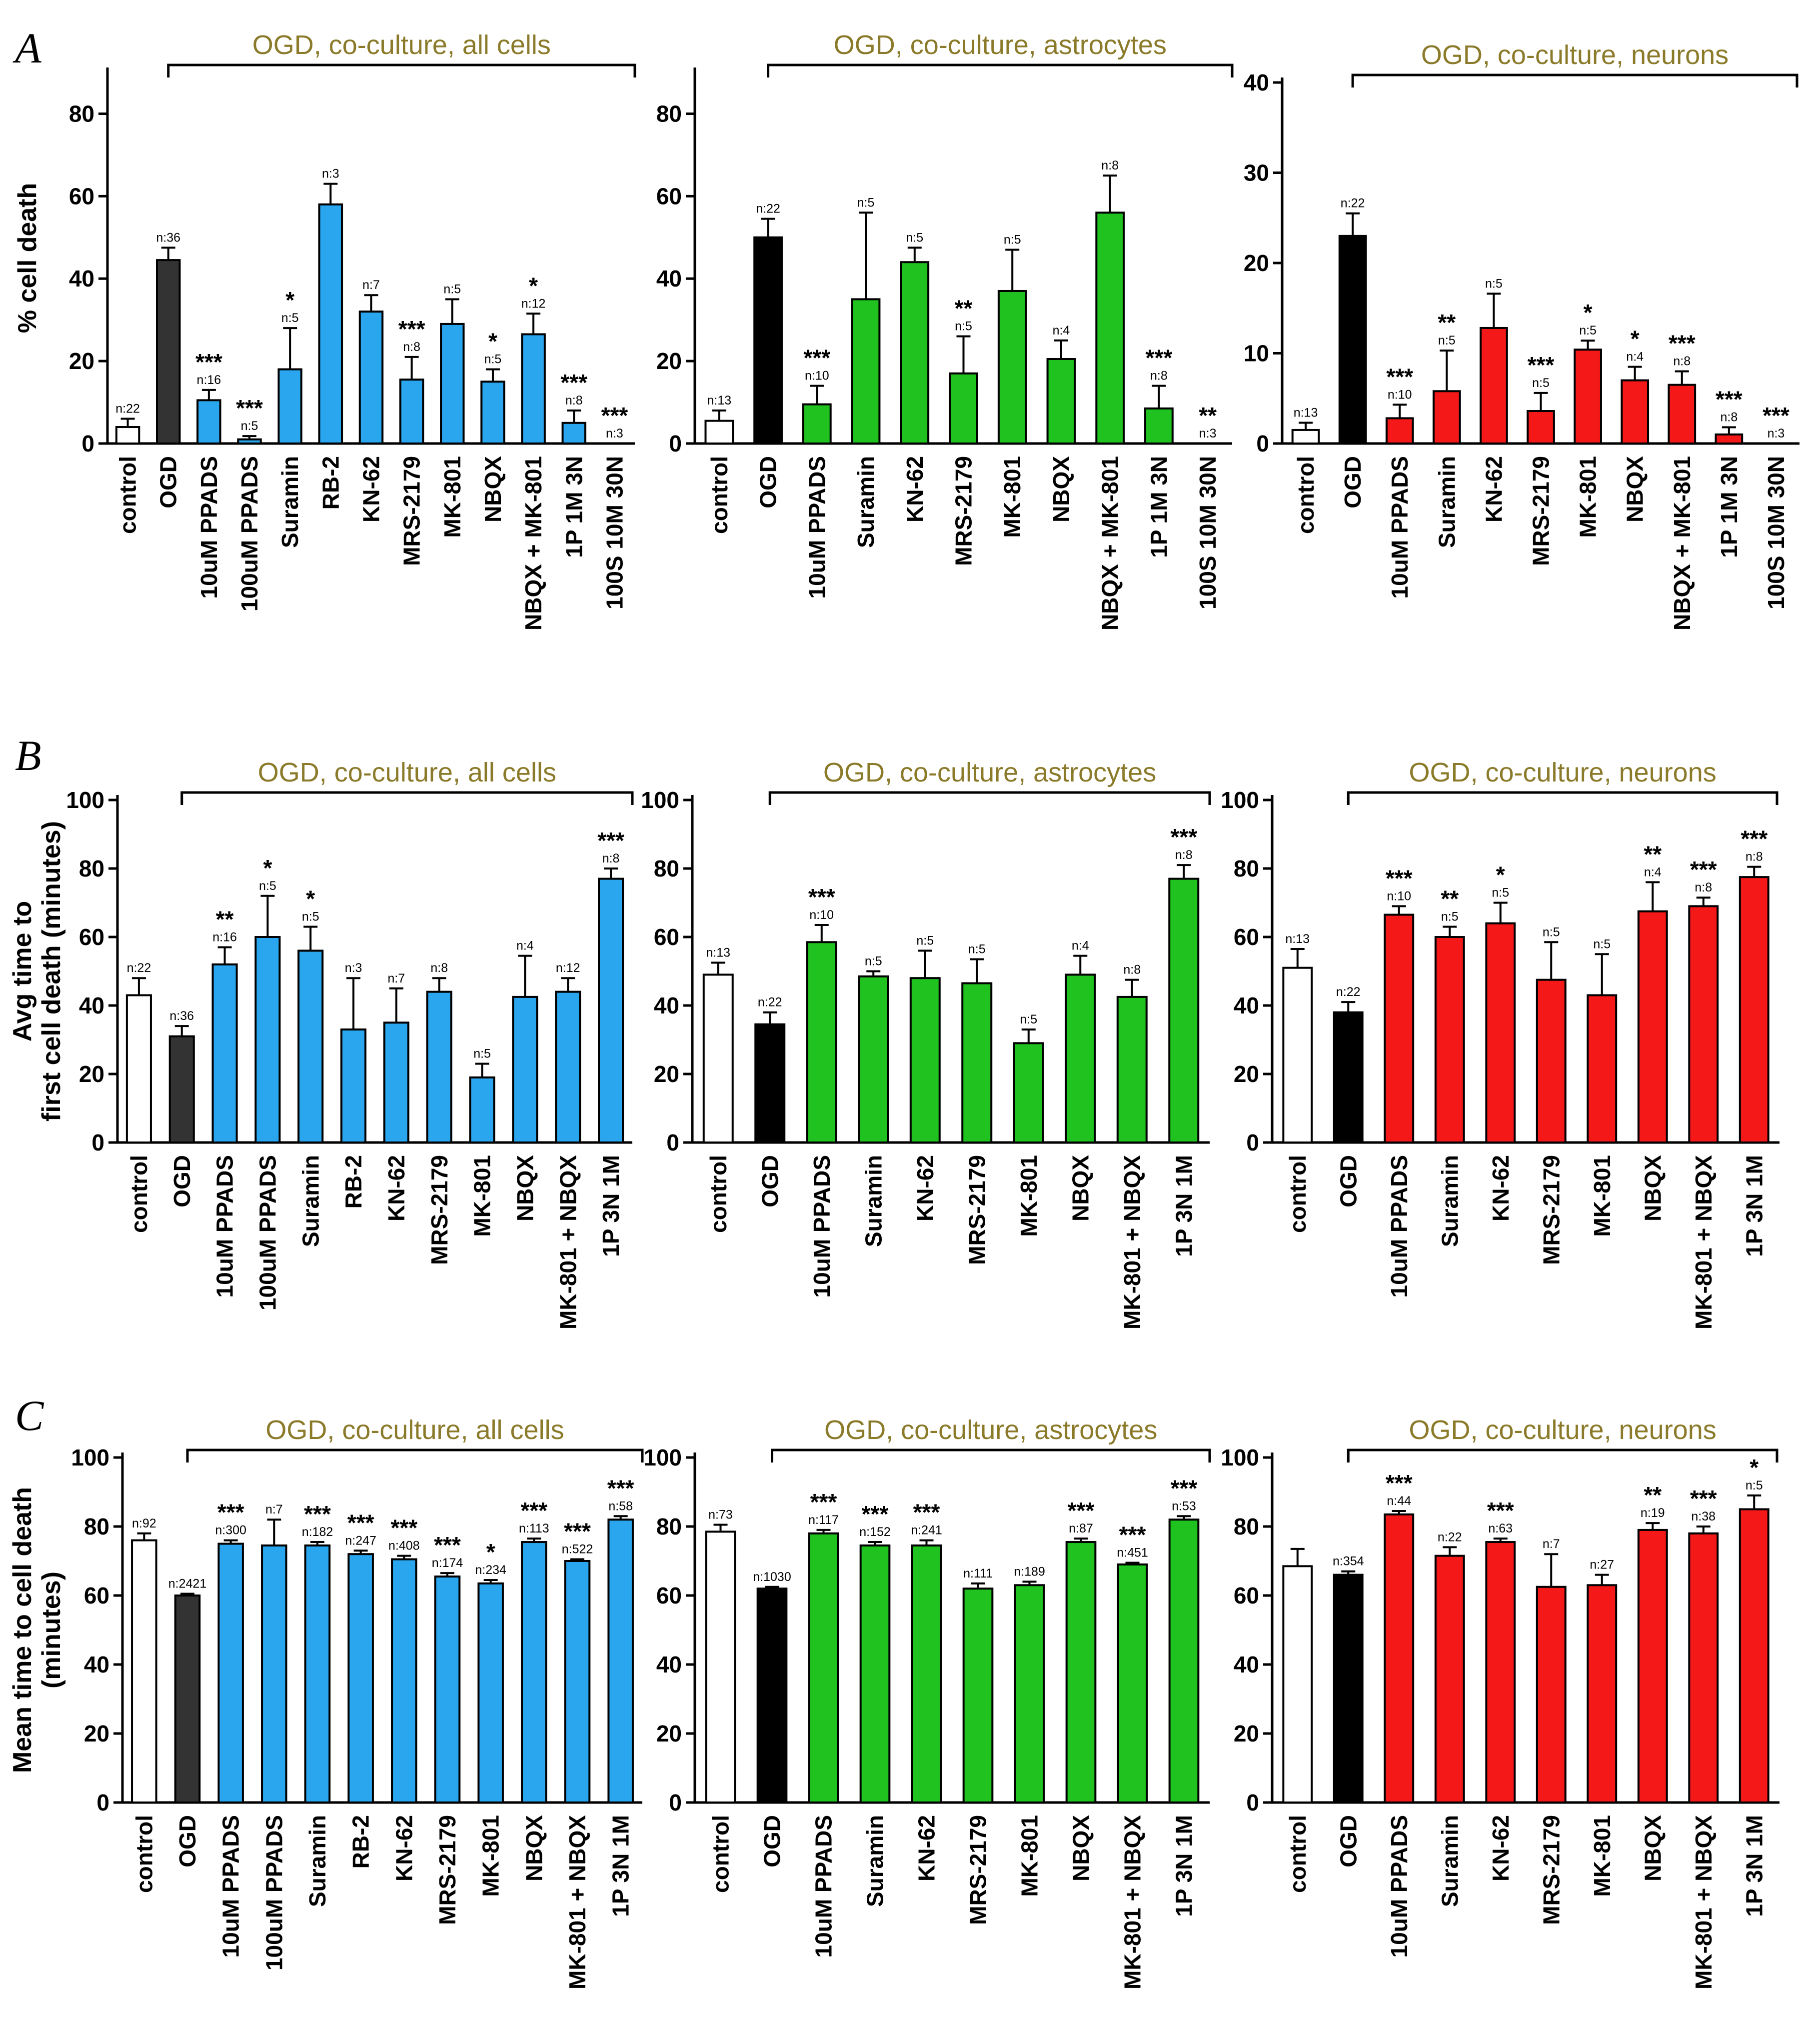  I want to click on significance-suramin: ***, so click(876, 1514).